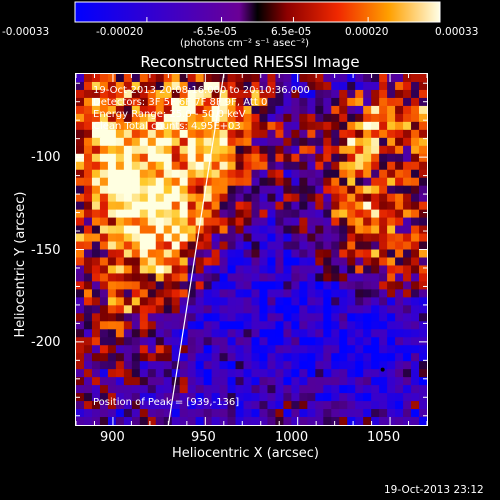  Describe the element at coordinates (20, 264) in the screenshot. I see `y-axis-label: Heliocentric Y (arcsec)` at that location.